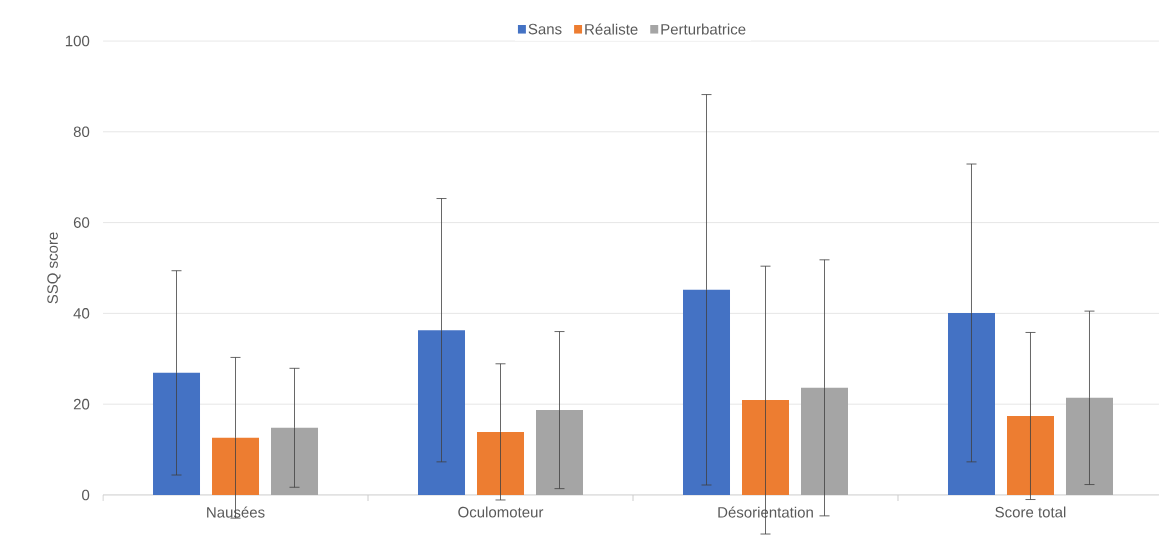 The image size is (1159, 538). I want to click on x-tick-label: Oculomoteur, so click(501, 512).